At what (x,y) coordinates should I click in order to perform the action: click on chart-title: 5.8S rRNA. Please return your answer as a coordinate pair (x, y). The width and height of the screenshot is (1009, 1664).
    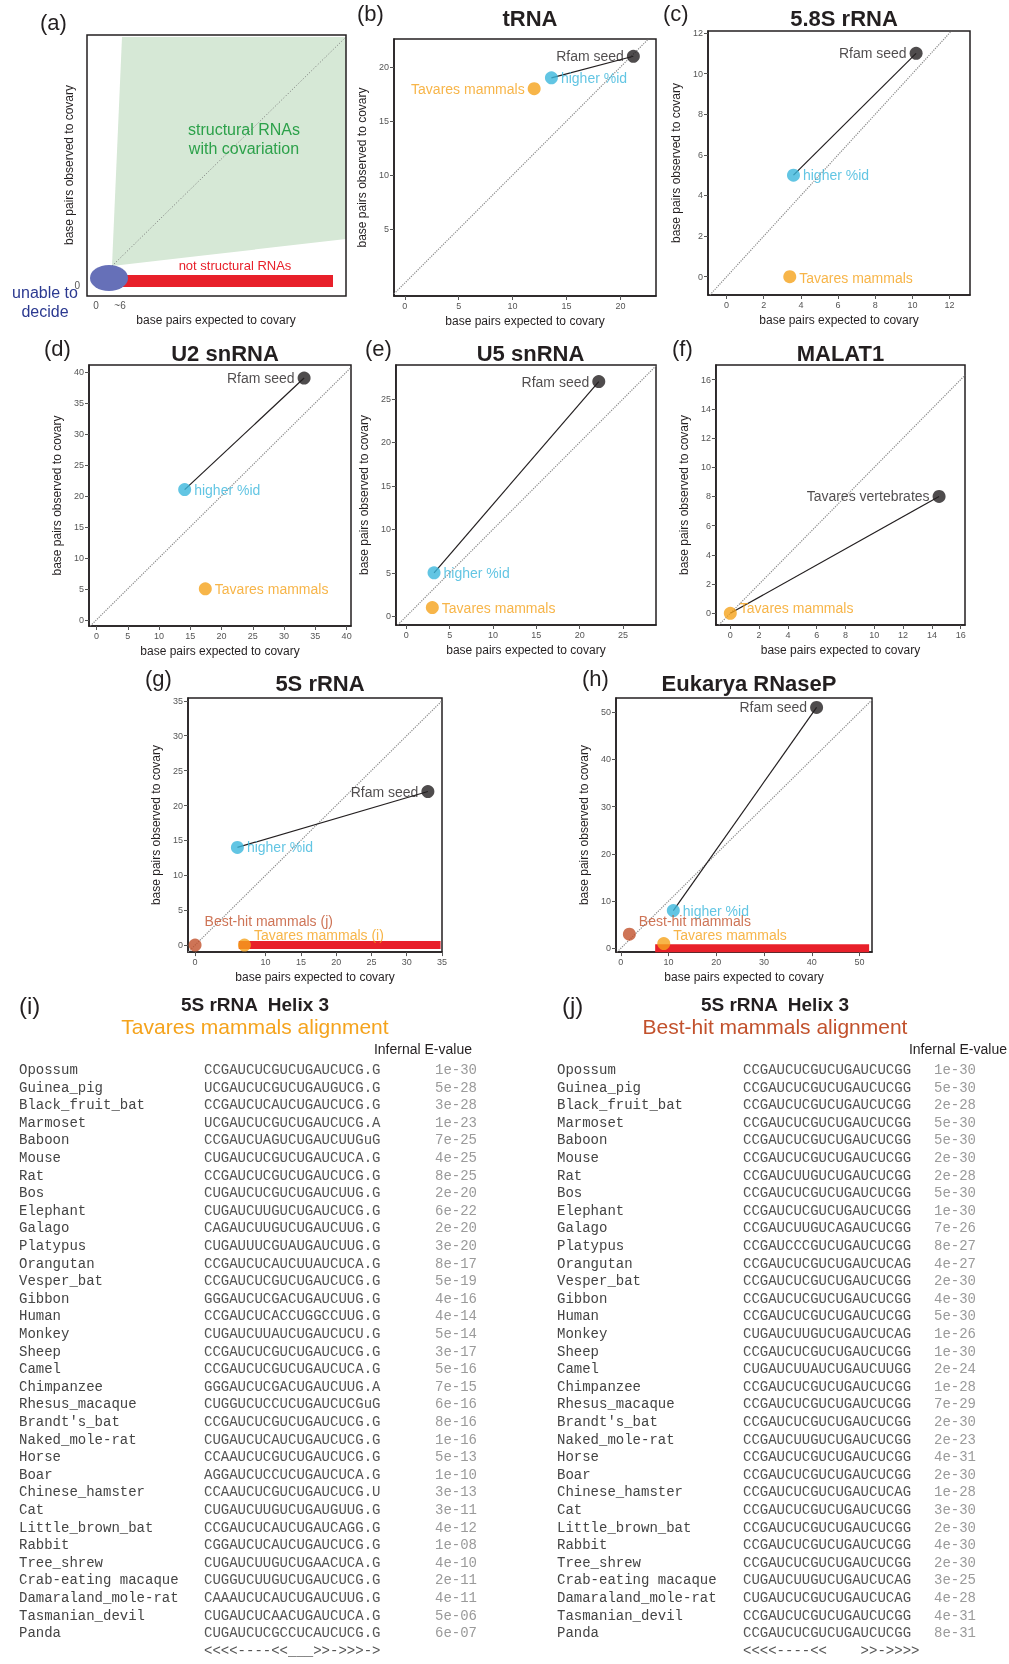
    Looking at the image, I should click on (844, 18).